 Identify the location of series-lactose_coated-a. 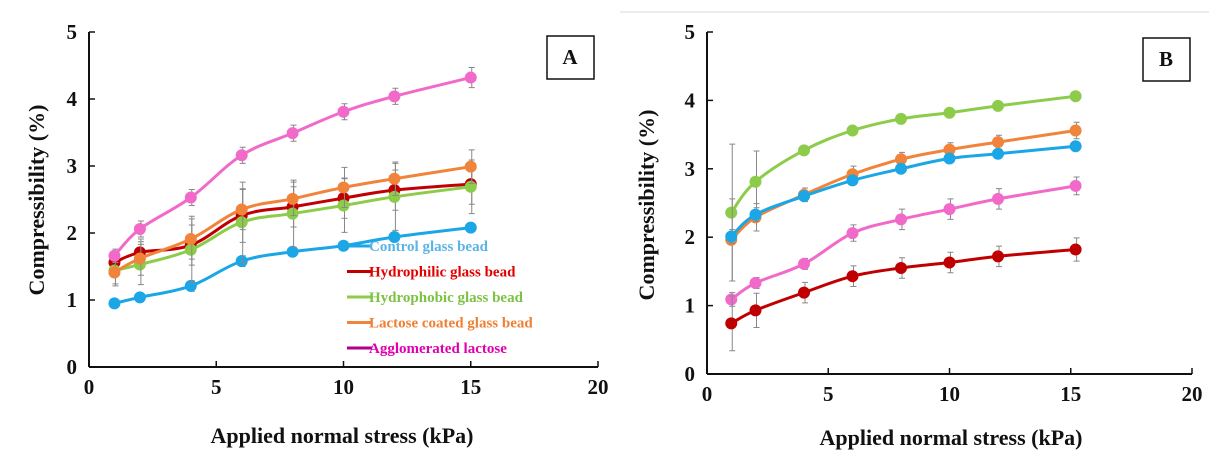
(292, 218).